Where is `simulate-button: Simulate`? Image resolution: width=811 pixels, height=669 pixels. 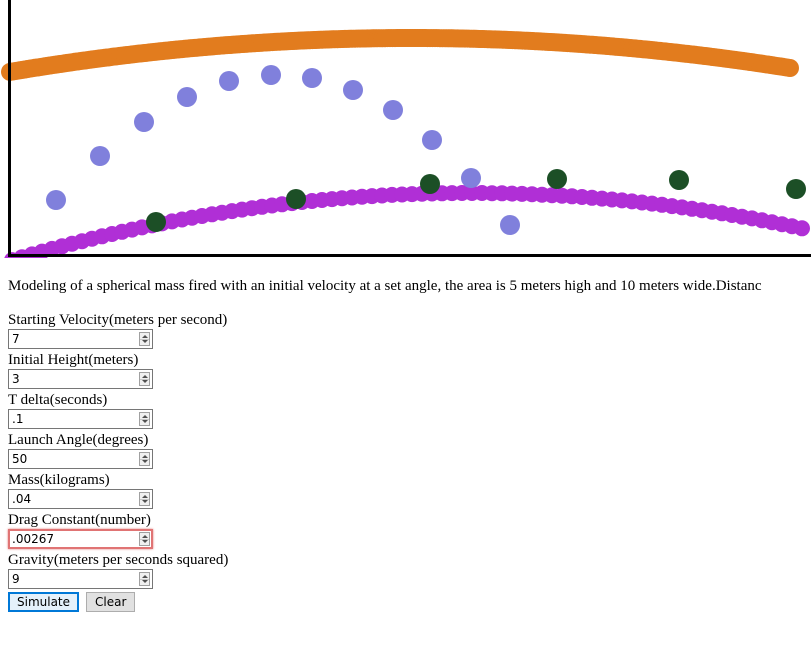
simulate-button: Simulate is located at coordinates (44, 602).